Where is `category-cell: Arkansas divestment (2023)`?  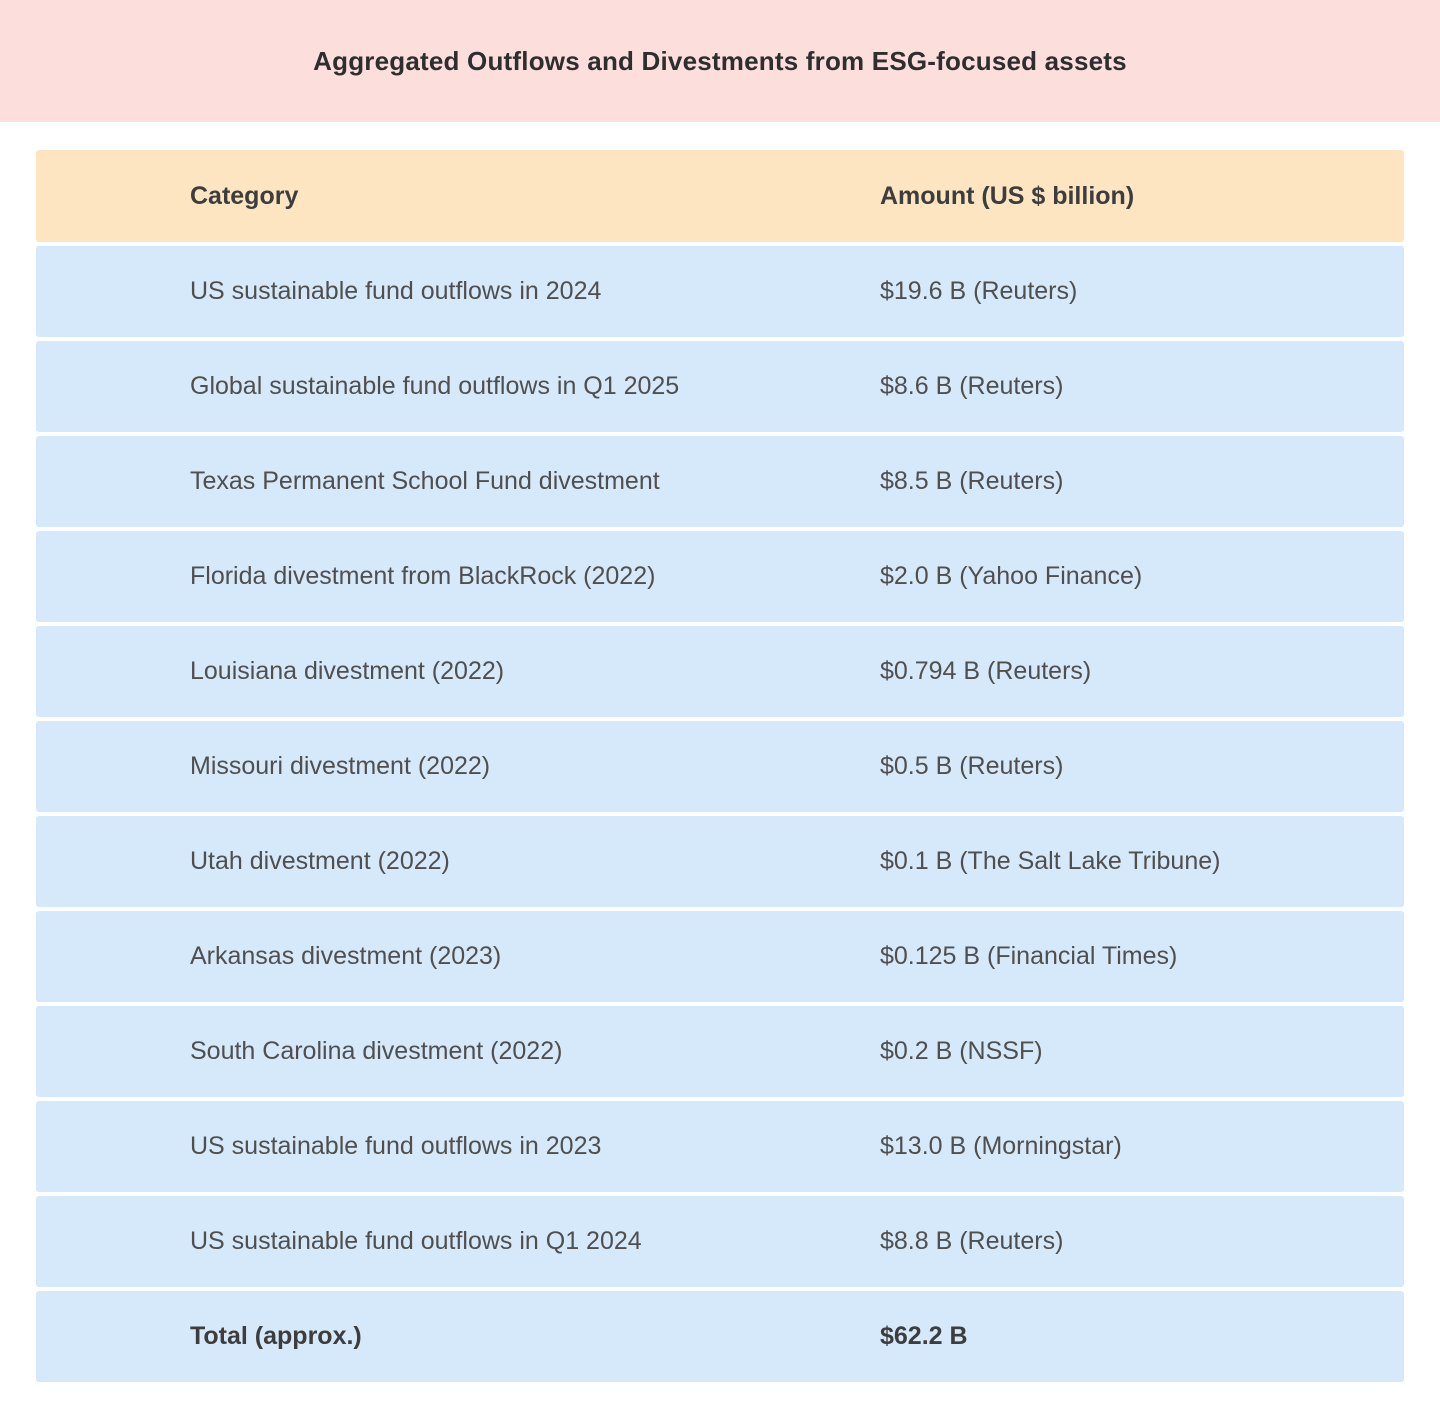
category-cell: Arkansas divestment (2023) is located at coordinates (346, 956).